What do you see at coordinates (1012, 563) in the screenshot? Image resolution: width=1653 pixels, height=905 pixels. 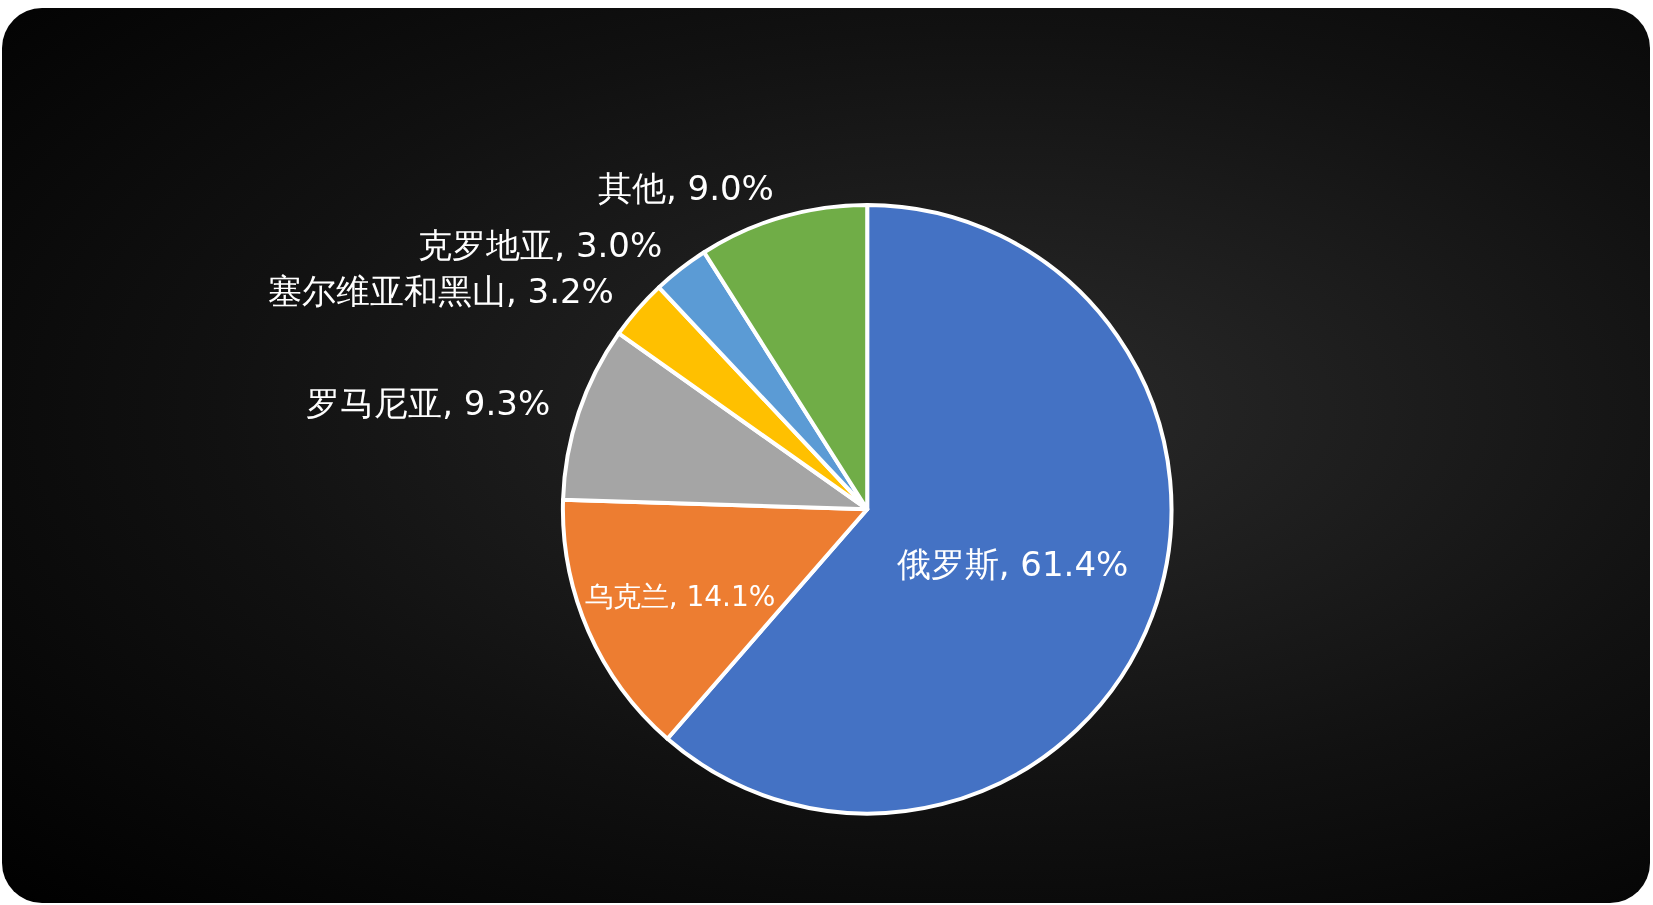 I see `slice-label: 俄罗斯, 61.4%` at bounding box center [1012, 563].